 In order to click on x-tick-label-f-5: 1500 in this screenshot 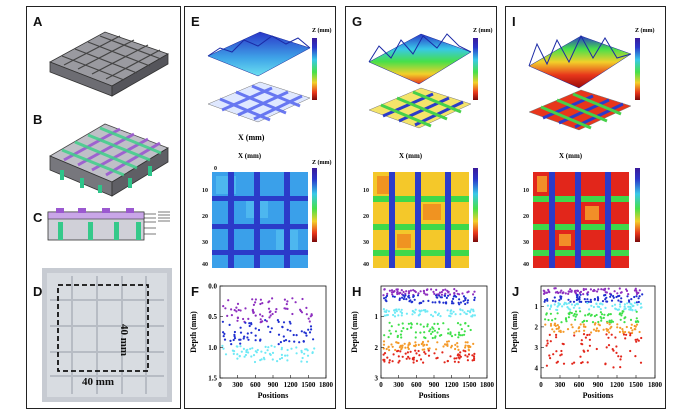, I will do `click(308, 385)`.